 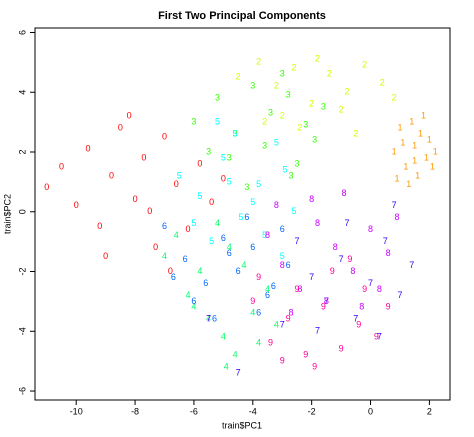 I want to click on y-tick-label: 4, so click(x=22, y=92).